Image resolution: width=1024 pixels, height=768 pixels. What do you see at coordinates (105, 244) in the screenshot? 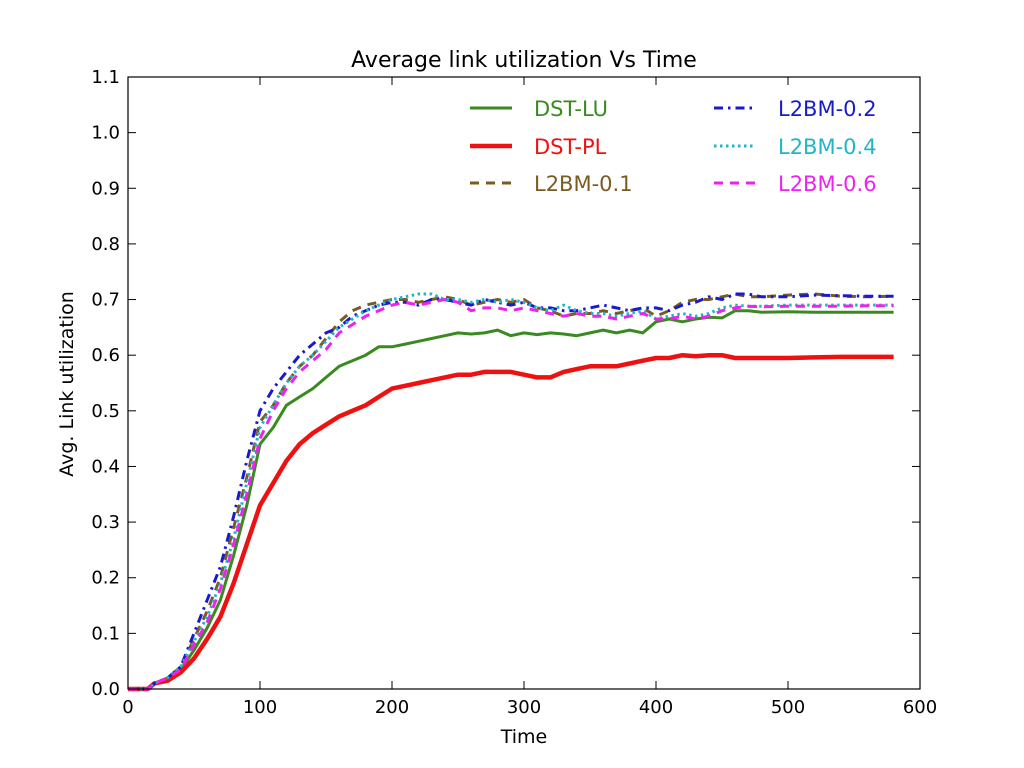
I see `y-tick-label: 0.8` at bounding box center [105, 244].